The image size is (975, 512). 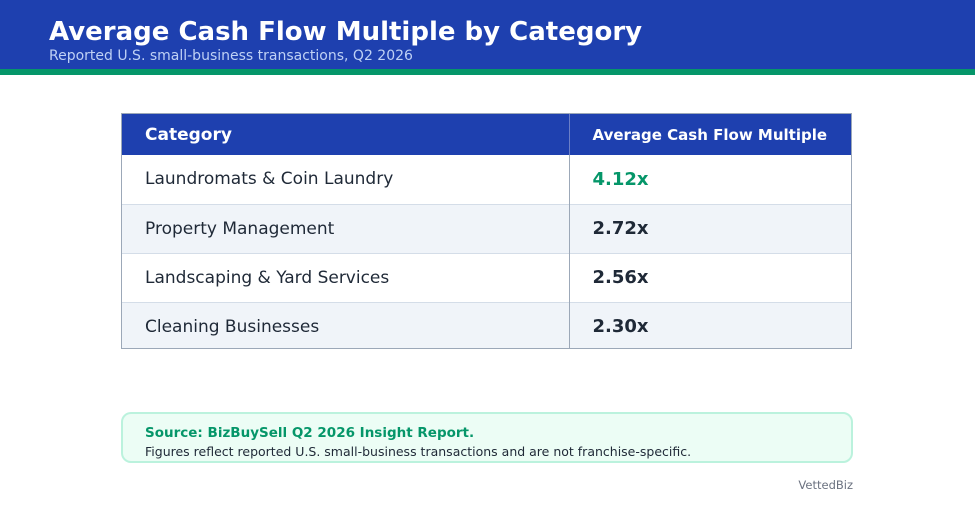 I want to click on column-header-multiple: Average Cash Flow Multiple, so click(x=709, y=134).